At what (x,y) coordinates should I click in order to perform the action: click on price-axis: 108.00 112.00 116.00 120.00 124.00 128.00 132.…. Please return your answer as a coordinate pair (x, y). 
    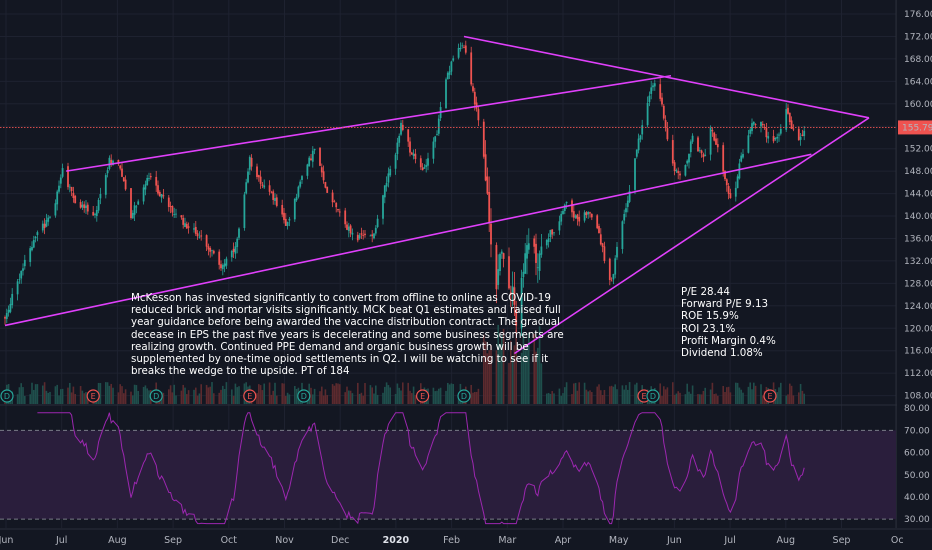
    Looking at the image, I should click on (914, 275).